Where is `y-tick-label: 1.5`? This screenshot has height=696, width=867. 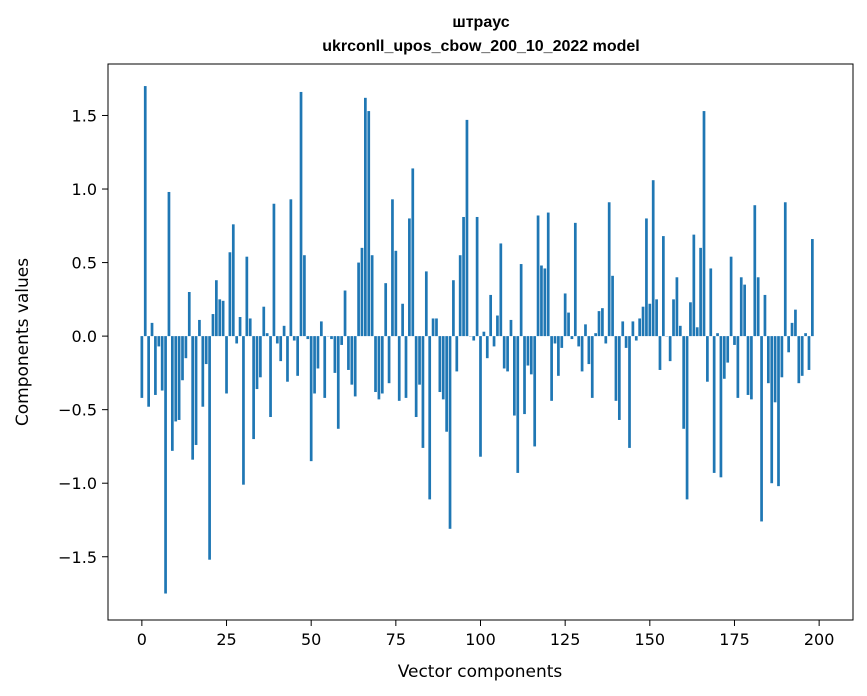
y-tick-label: 1.5 is located at coordinates (84, 115).